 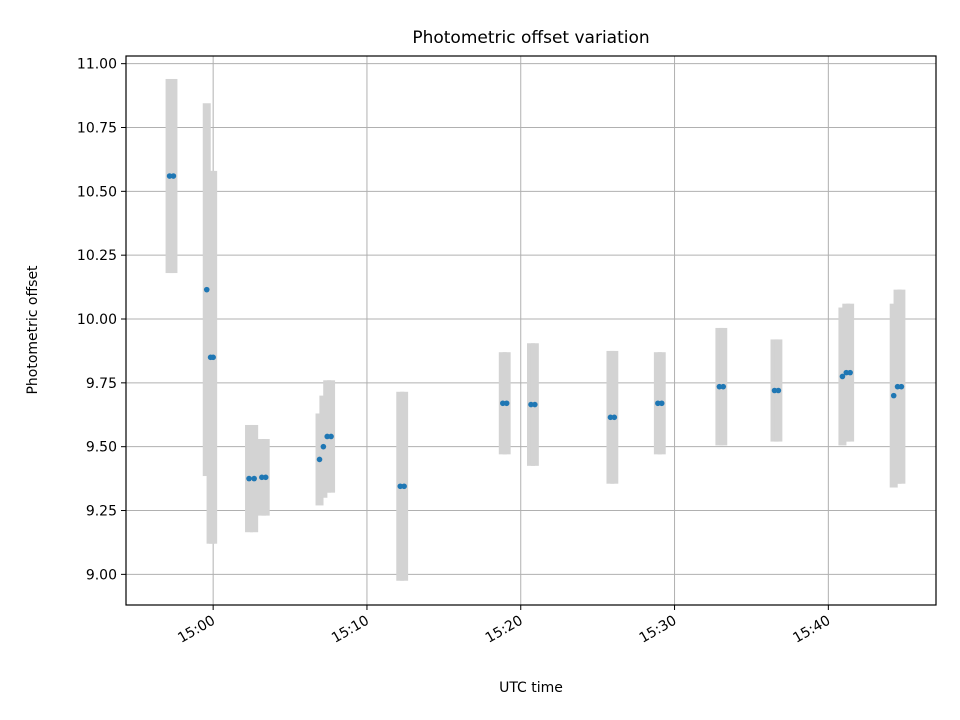 What do you see at coordinates (97, 256) in the screenshot?
I see `y-tick-label: 10.25` at bounding box center [97, 256].